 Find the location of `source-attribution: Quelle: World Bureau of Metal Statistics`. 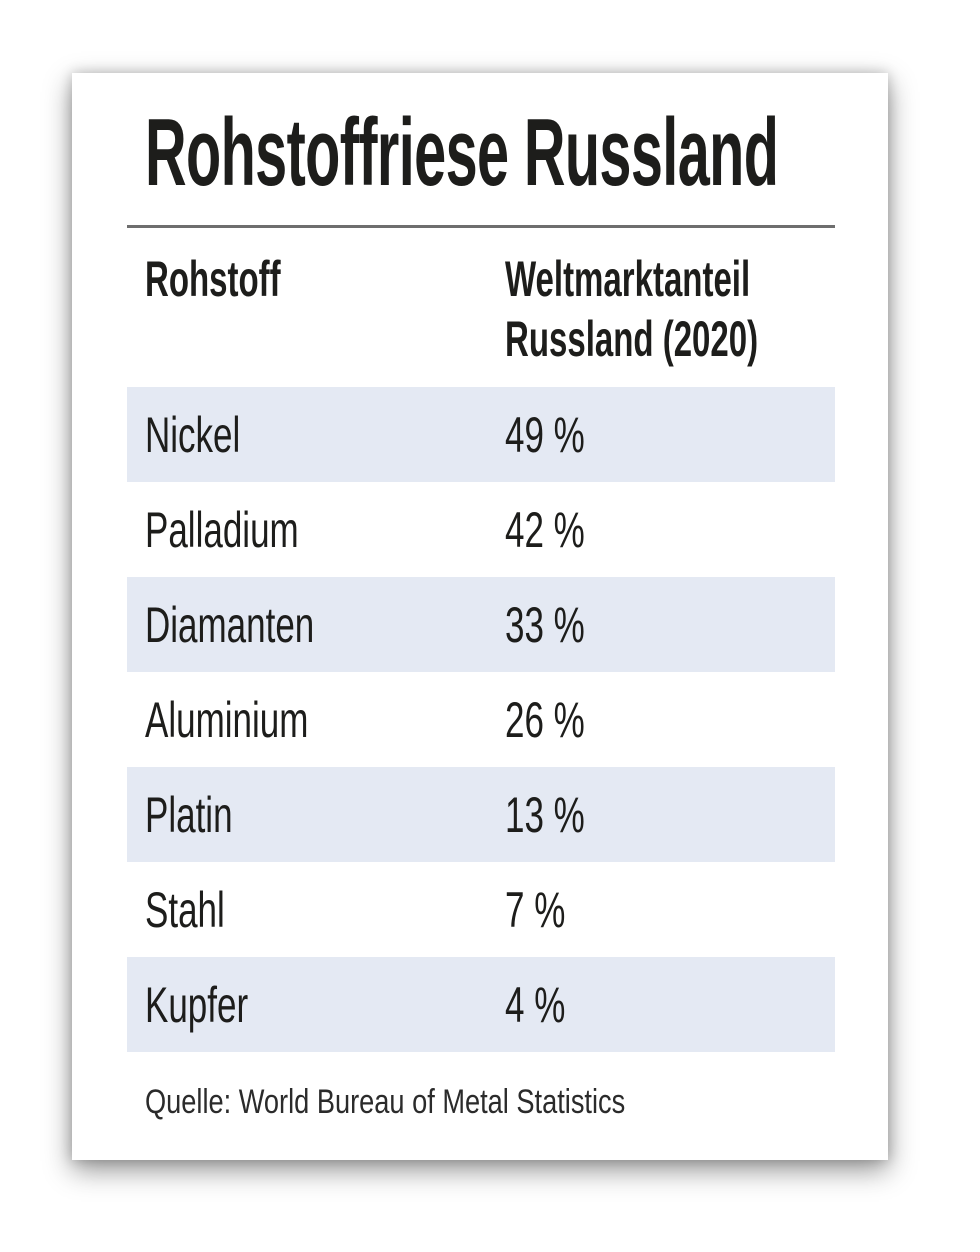

source-attribution: Quelle: World Bureau of Metal Statistics is located at coordinates (385, 1102).